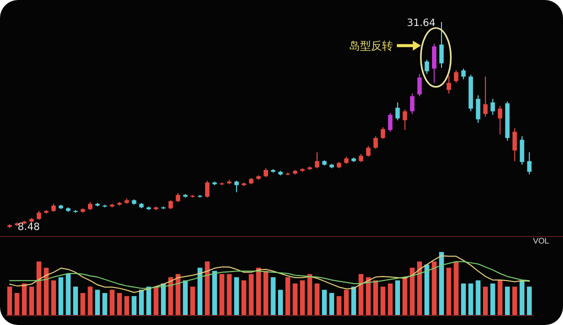 This screenshot has height=325, width=563. What do you see at coordinates (370, 46) in the screenshot?
I see `annotation: 岛型反转` at bounding box center [370, 46].